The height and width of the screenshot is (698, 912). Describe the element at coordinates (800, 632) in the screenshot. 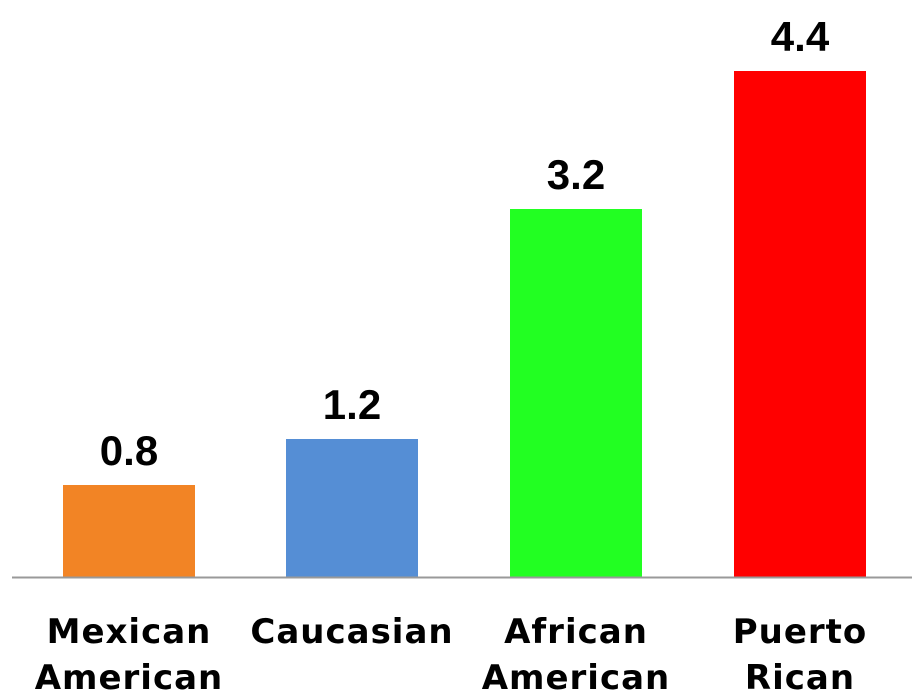

I see `category-tick-label: Puerto` at that location.